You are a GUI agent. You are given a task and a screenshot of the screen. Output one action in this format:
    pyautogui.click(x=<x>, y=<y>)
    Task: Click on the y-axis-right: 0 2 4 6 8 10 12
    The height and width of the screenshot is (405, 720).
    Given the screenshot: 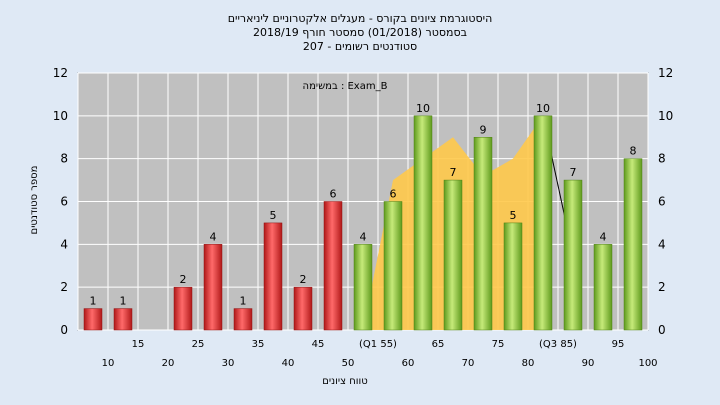 What is the action you would take?
    pyautogui.click(x=665, y=201)
    